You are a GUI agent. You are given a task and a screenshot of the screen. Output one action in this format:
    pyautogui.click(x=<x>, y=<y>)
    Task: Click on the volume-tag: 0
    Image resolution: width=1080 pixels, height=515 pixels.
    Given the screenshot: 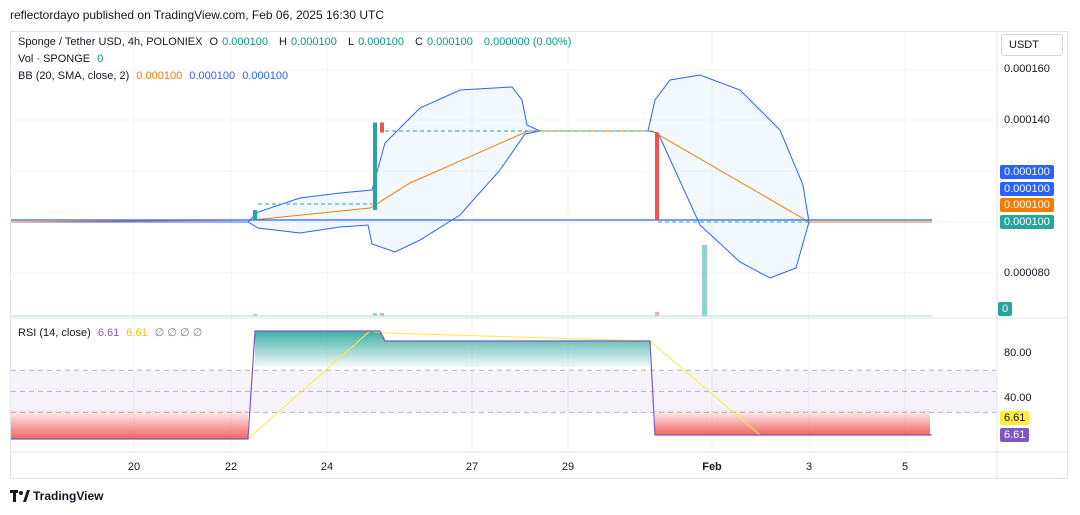 What is the action you would take?
    pyautogui.click(x=1005, y=309)
    